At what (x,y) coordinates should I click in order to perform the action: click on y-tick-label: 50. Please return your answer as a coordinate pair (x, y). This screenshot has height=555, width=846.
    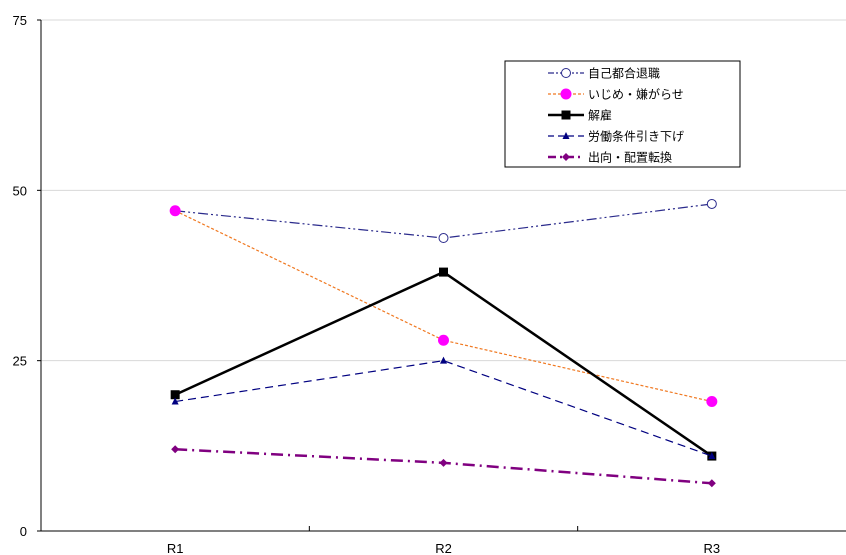
    Looking at the image, I should click on (20, 190).